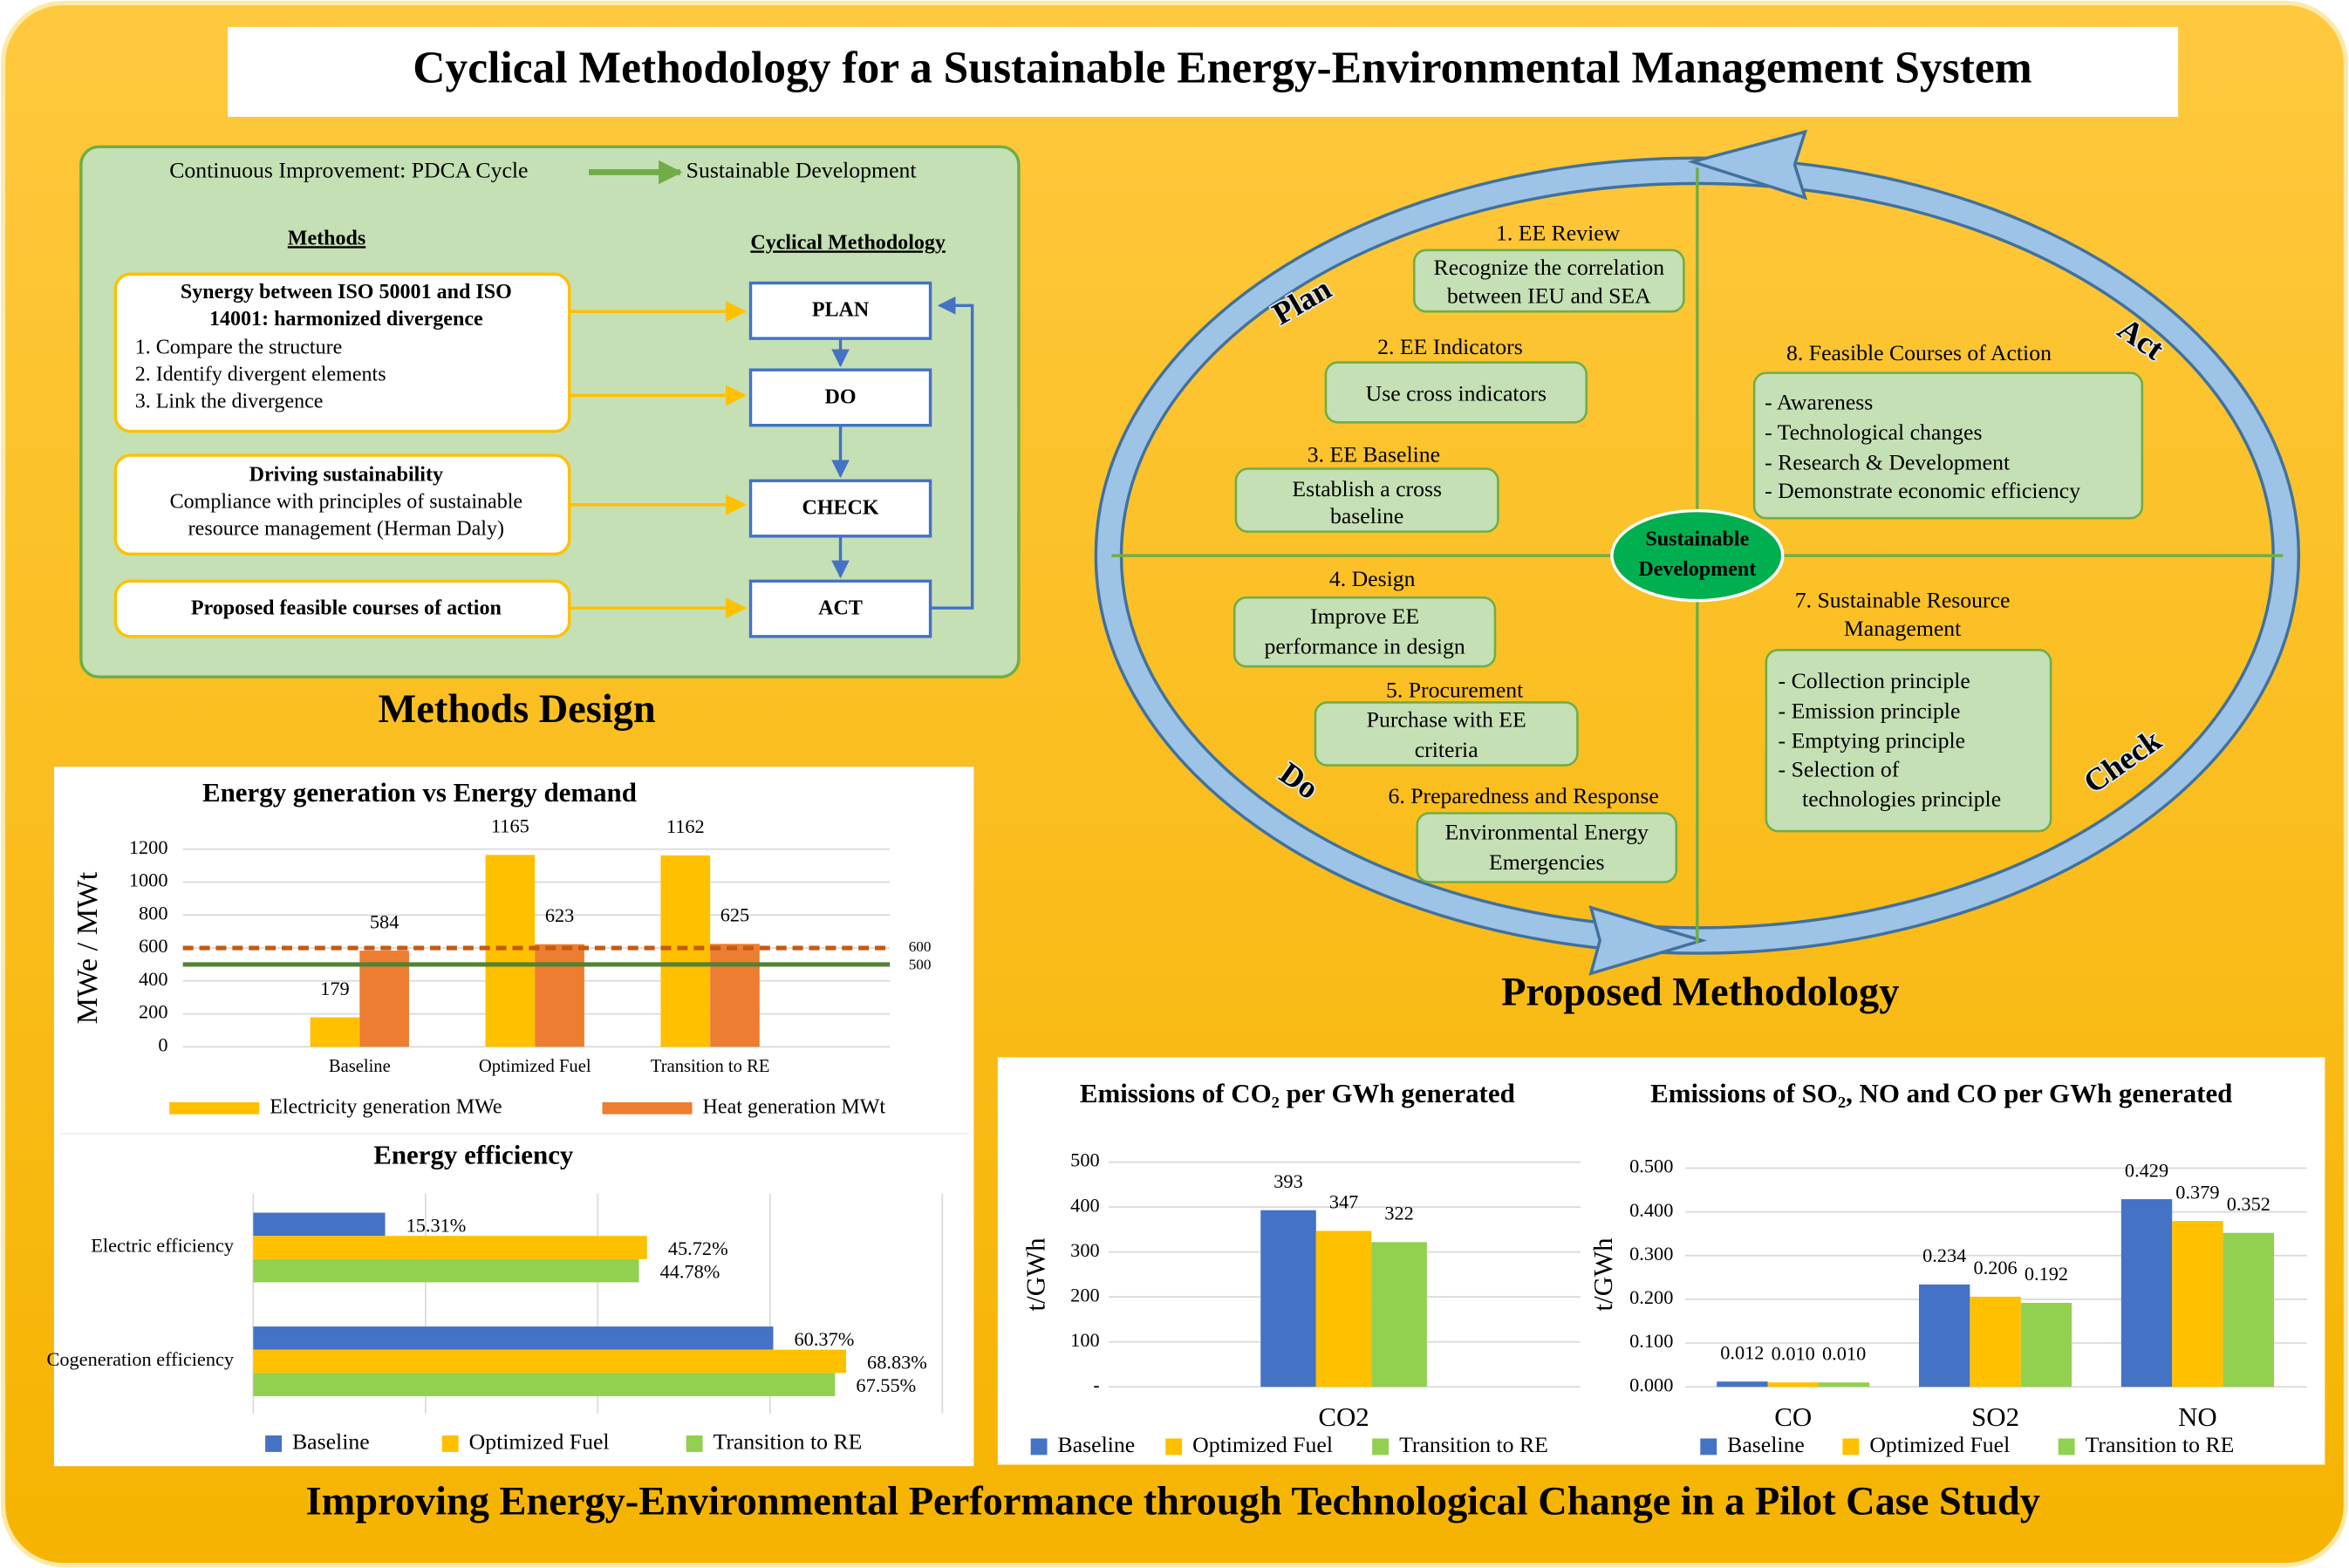 The width and height of the screenshot is (2349, 1568). I want to click on center-node, so click(1698, 555).